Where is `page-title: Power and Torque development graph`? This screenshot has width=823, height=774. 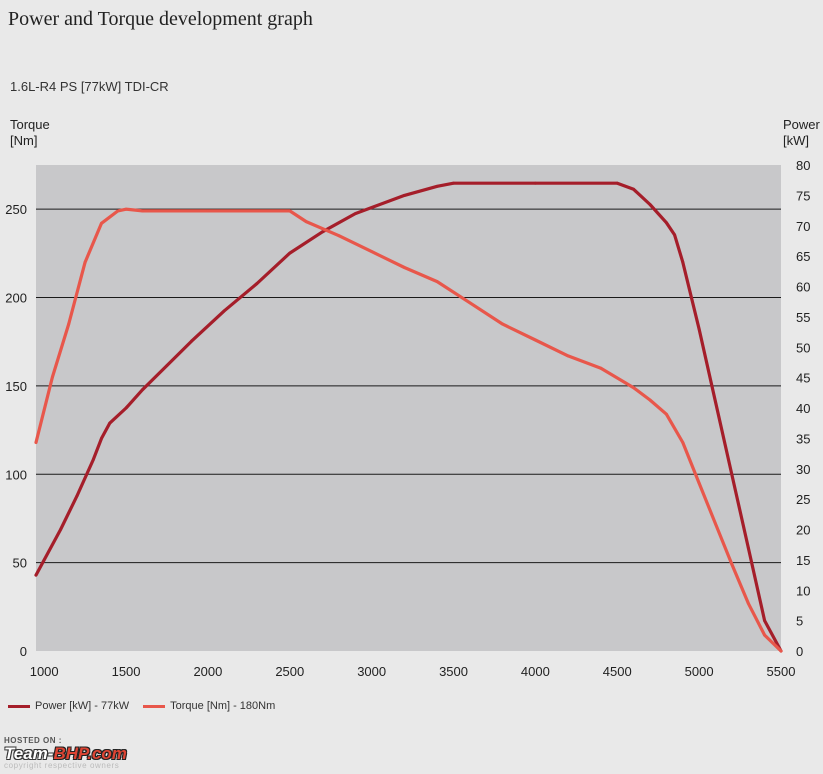 page-title: Power and Torque development graph is located at coordinates (160, 19).